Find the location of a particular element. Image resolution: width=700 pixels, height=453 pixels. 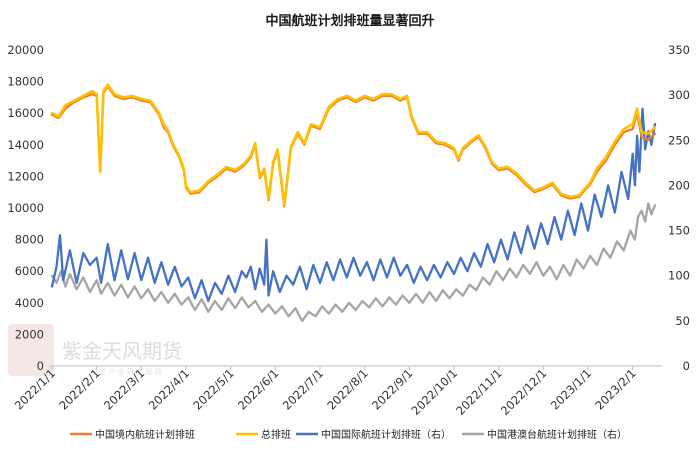

legend-label: 中国境内航班计划排班 is located at coordinates (145, 434).